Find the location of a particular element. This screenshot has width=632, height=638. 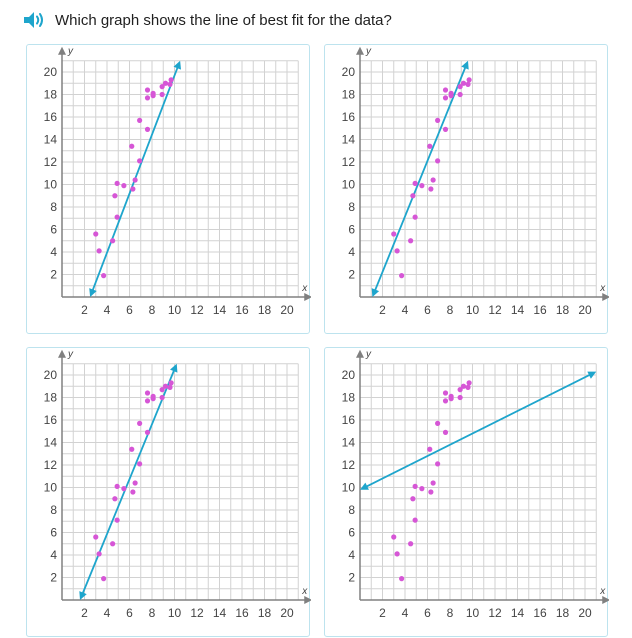

x-tick-label: 18 is located at coordinates (563, 310).